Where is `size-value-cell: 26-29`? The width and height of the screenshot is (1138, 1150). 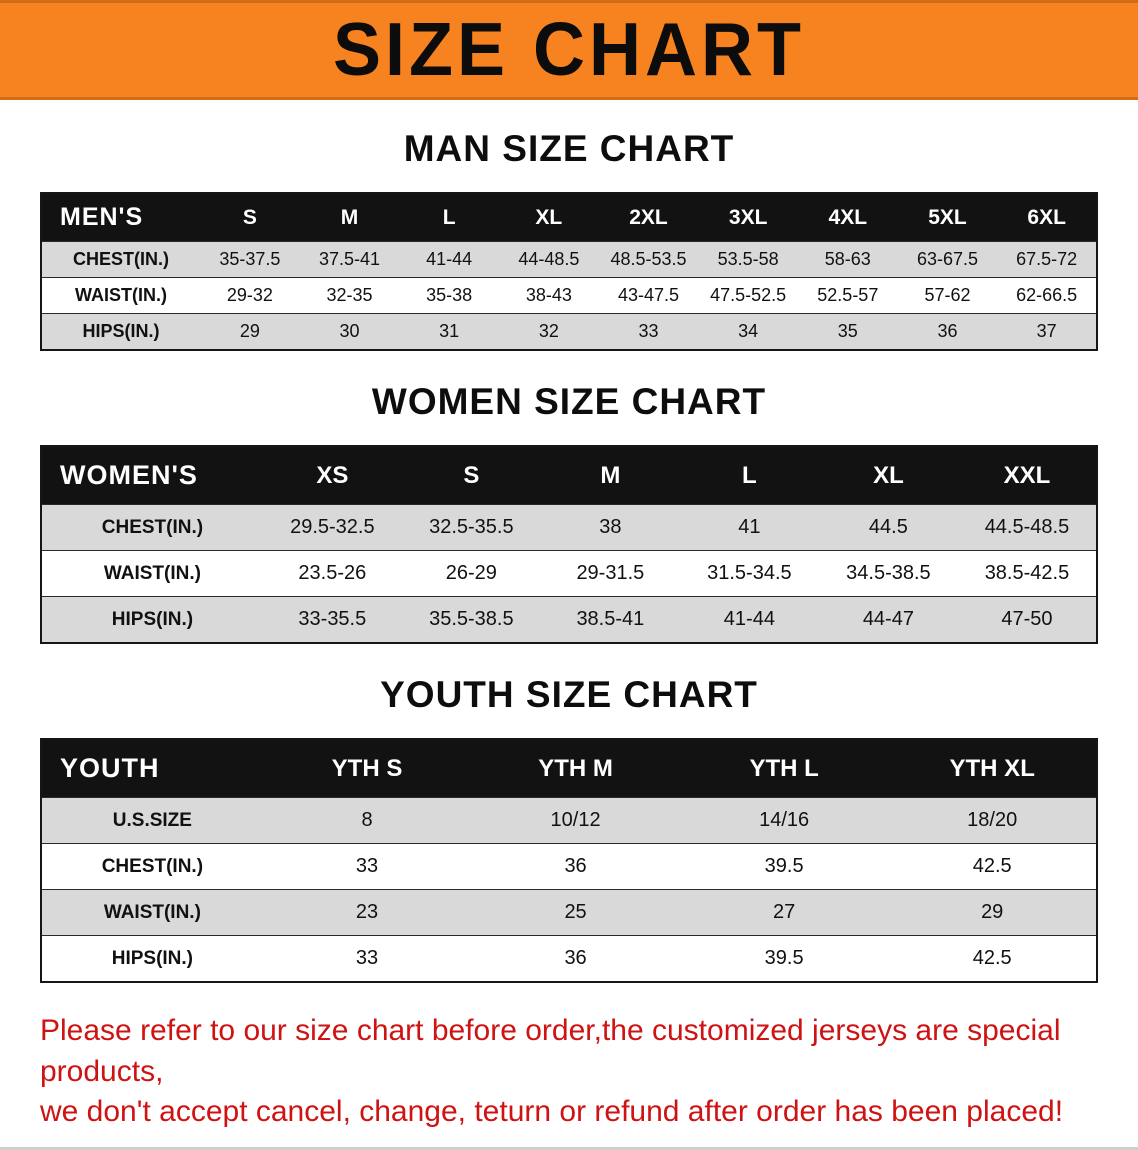 size-value-cell: 26-29 is located at coordinates (471, 573).